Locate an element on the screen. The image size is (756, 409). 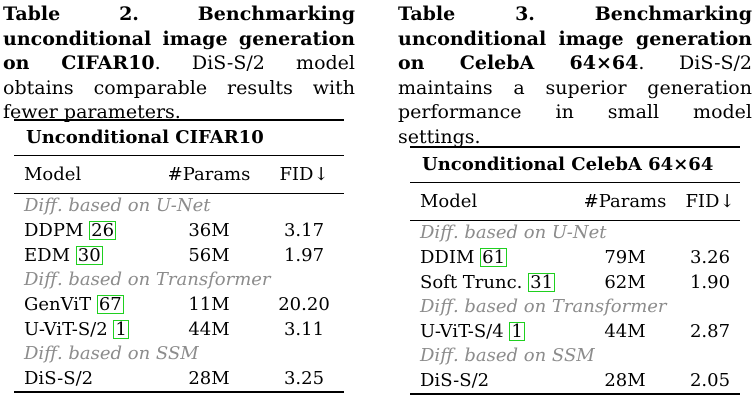
model-cell: DDIM 61 is located at coordinates (490, 257).